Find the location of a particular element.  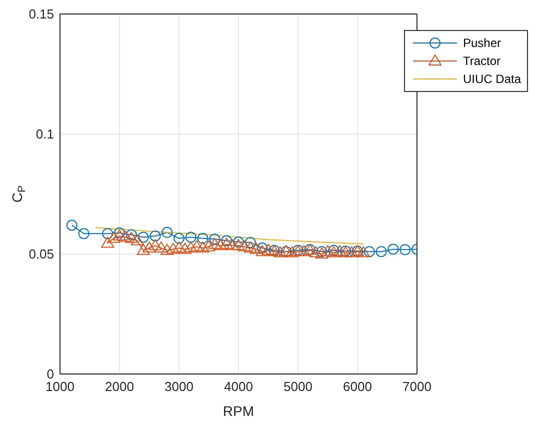

x-tick-label: 1000 is located at coordinates (60, 386).